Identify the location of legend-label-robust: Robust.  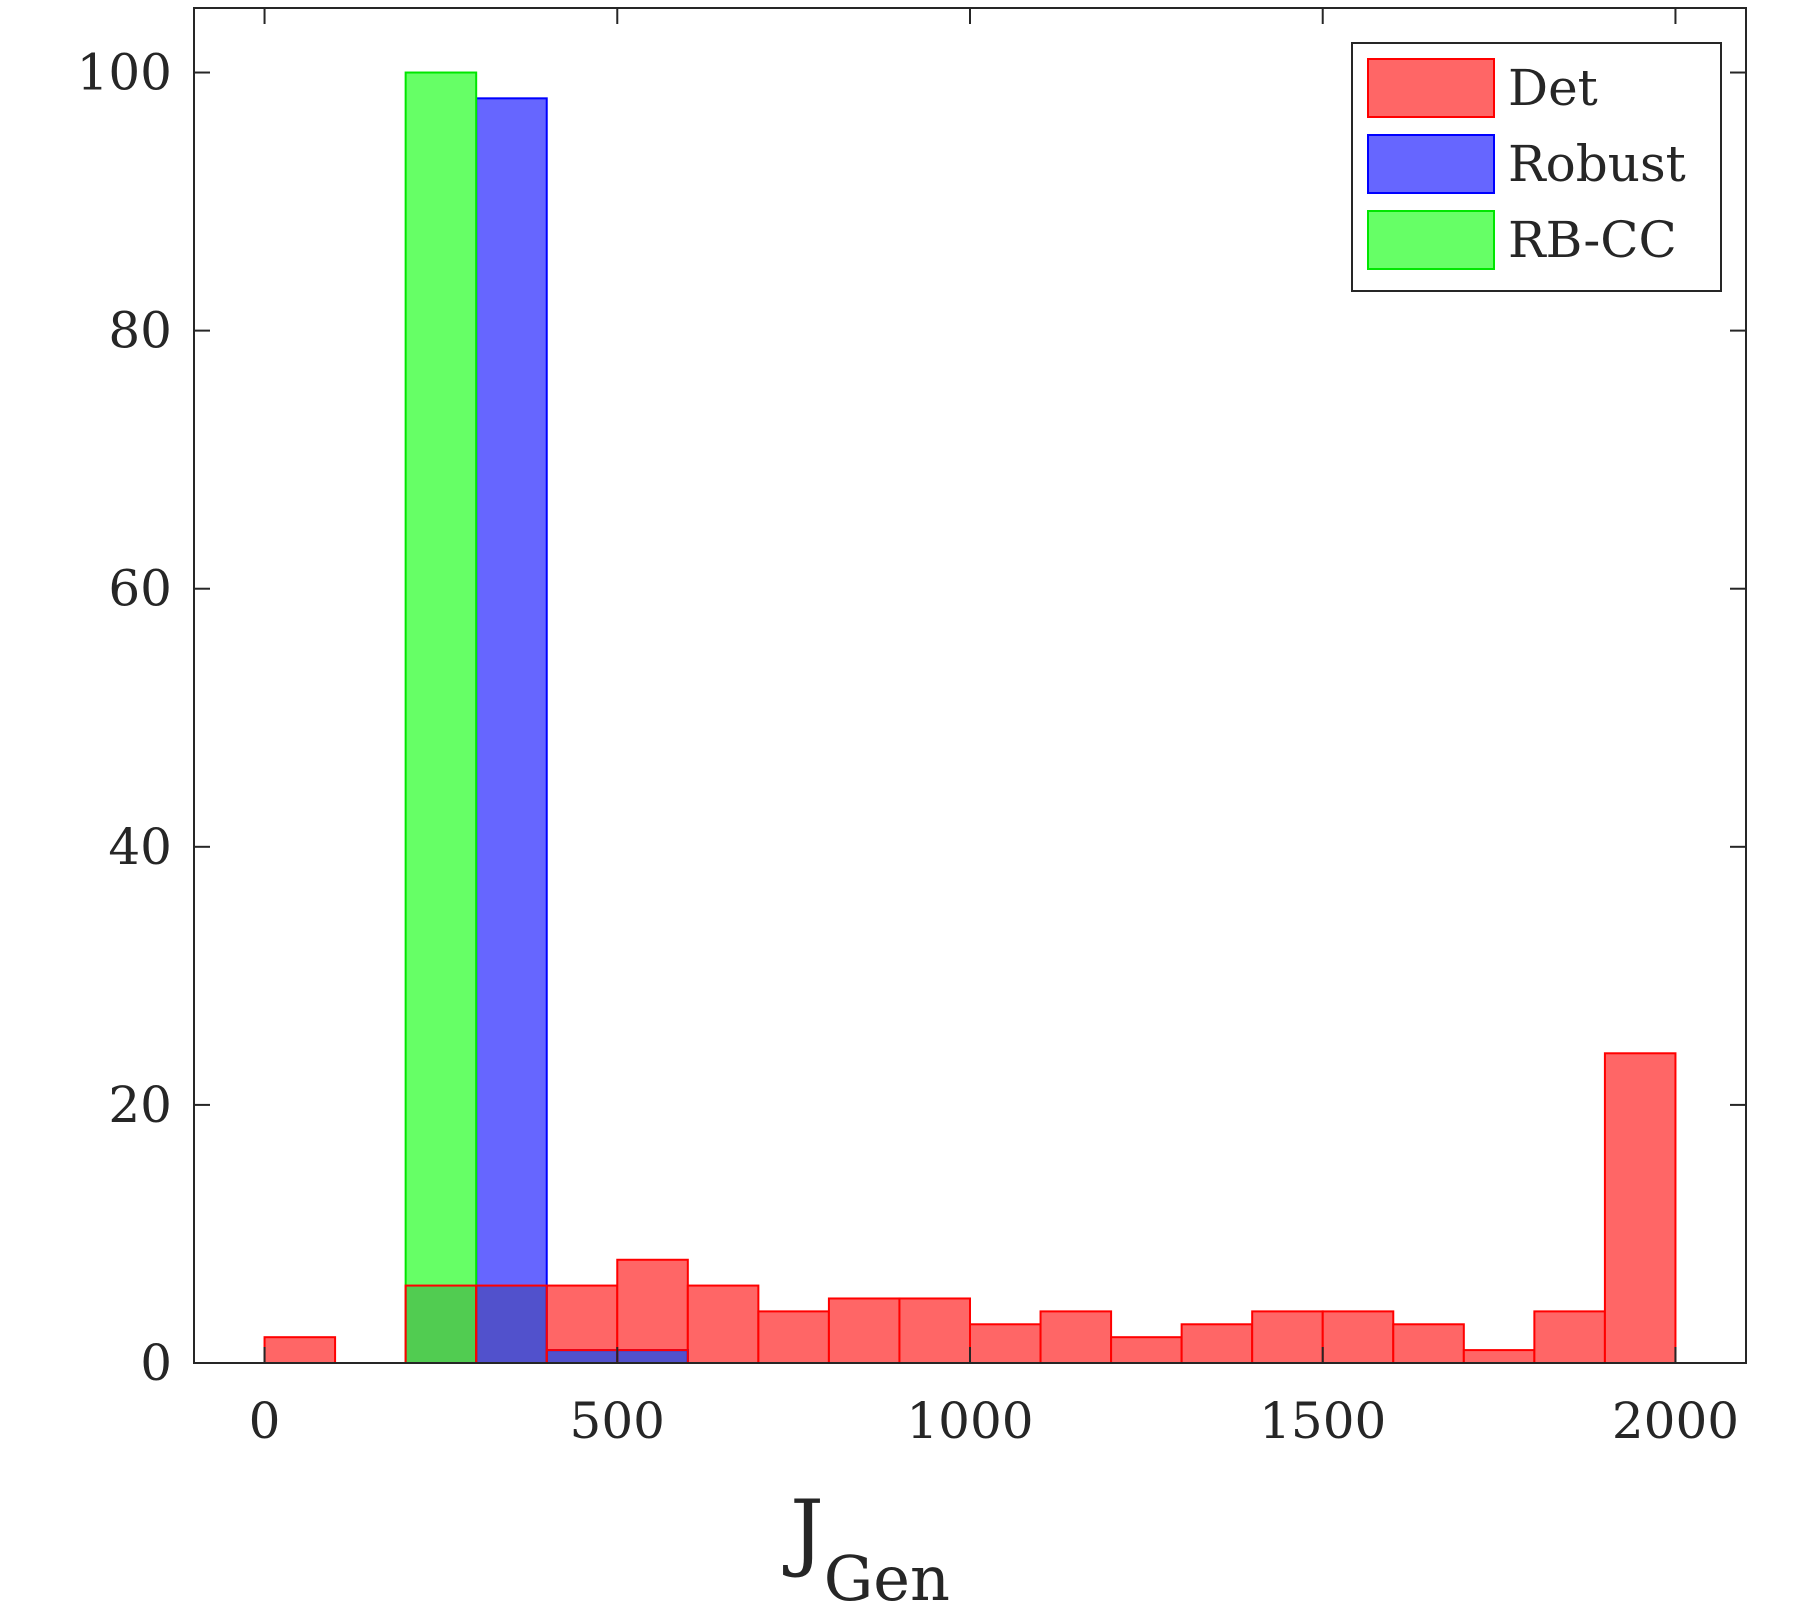
(1597, 164).